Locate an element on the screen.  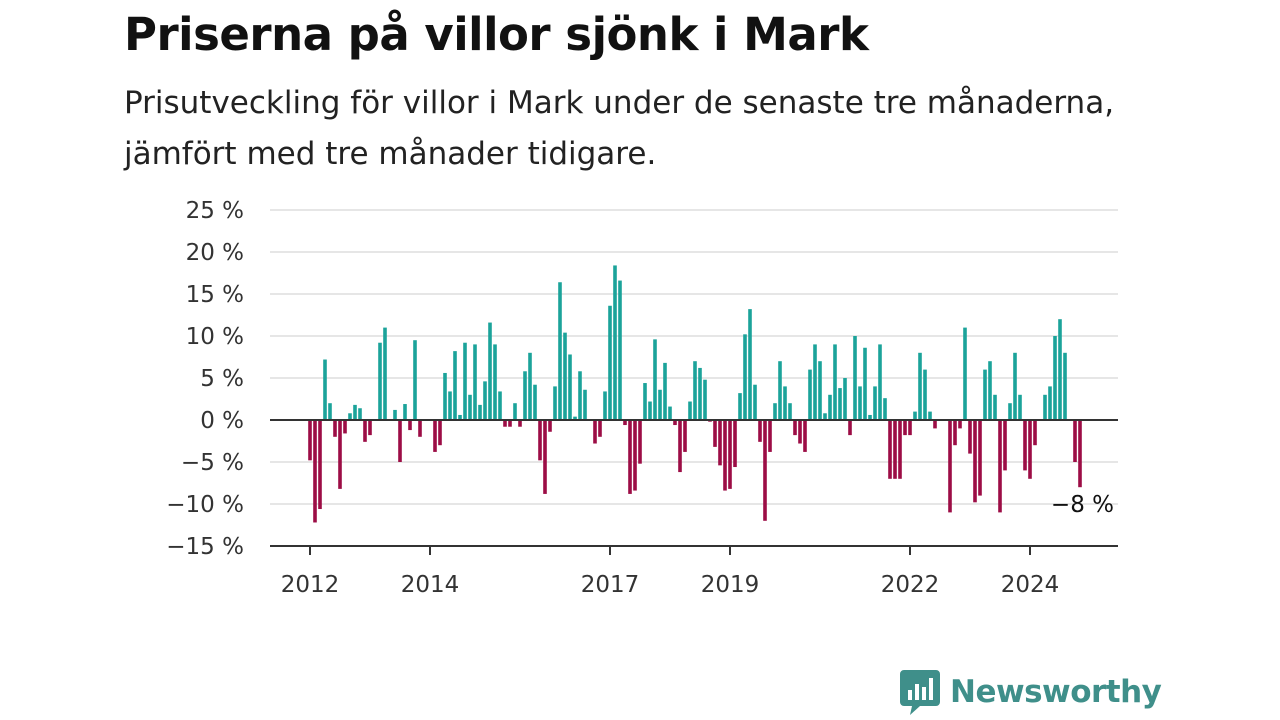
x-tick-label: 2014 is located at coordinates (430, 585).